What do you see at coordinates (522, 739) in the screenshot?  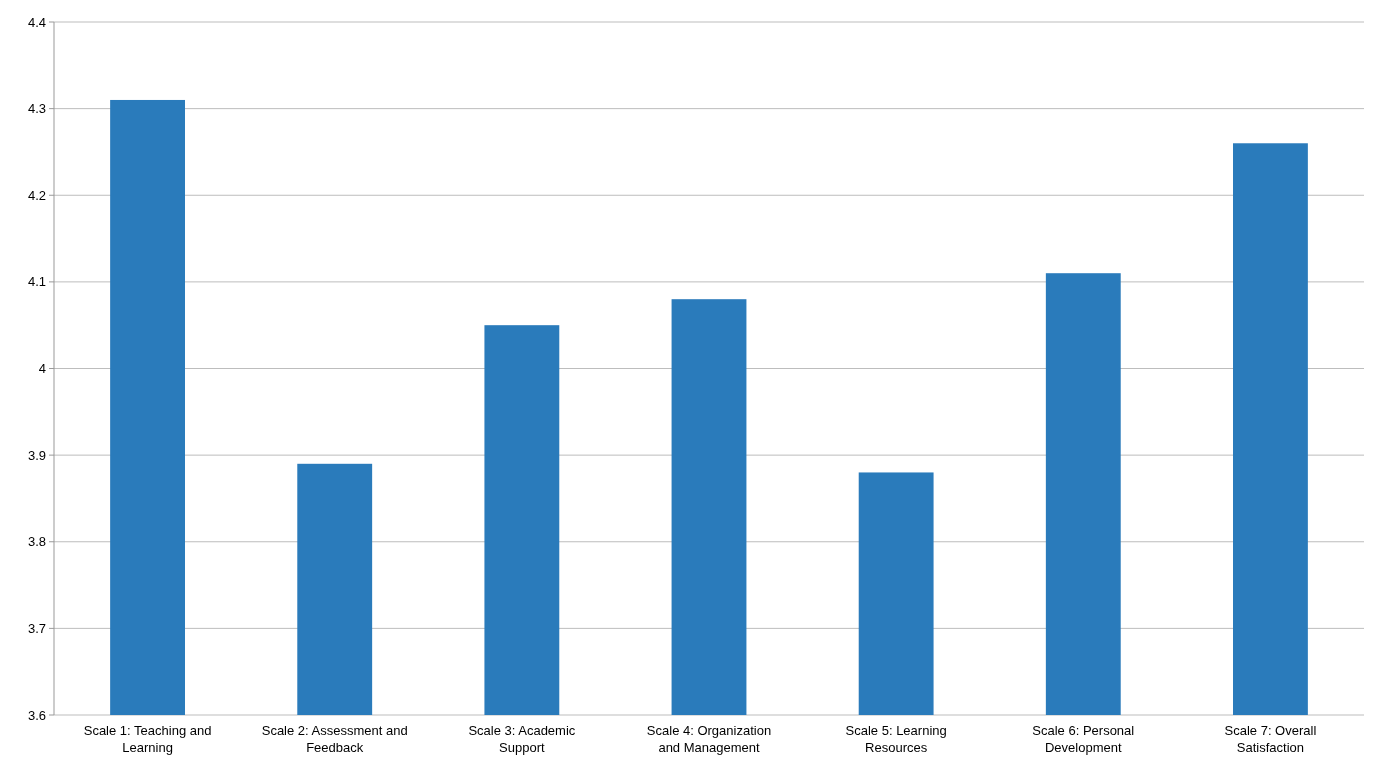 I see `x-tick-label: Scale 3: Academic Support` at bounding box center [522, 739].